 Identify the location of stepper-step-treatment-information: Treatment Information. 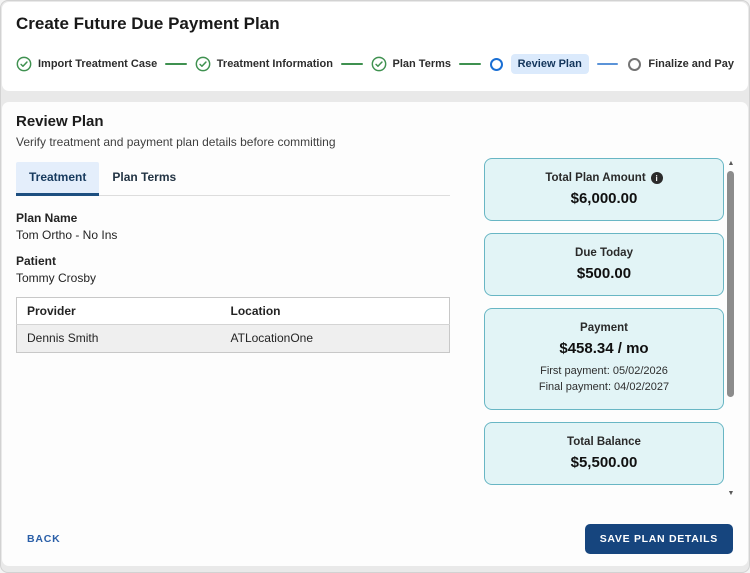
(264, 64).